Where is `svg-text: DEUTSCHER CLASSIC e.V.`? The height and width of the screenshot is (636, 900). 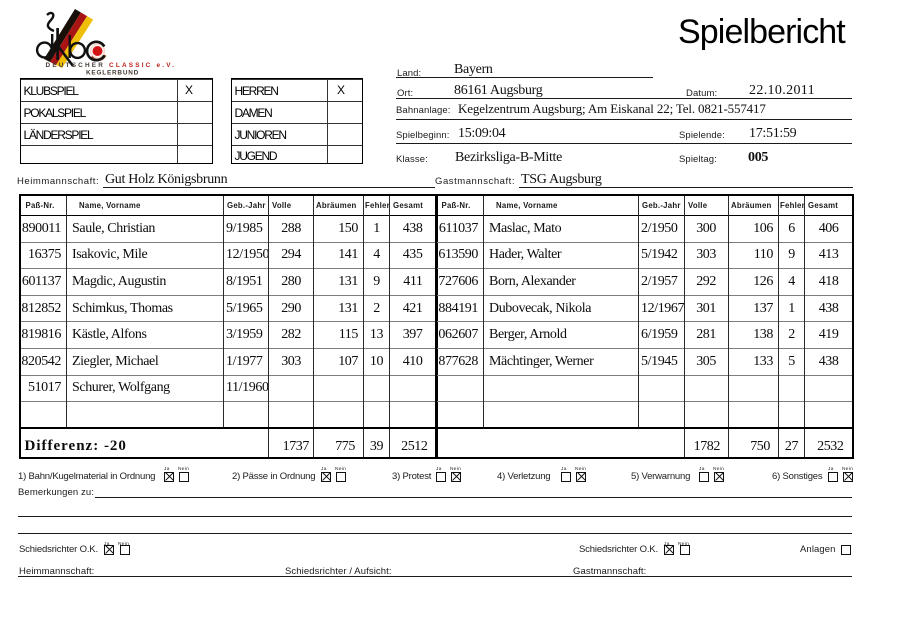 svg-text: DEUTSCHER CLASSIC e.V. is located at coordinates (111, 65).